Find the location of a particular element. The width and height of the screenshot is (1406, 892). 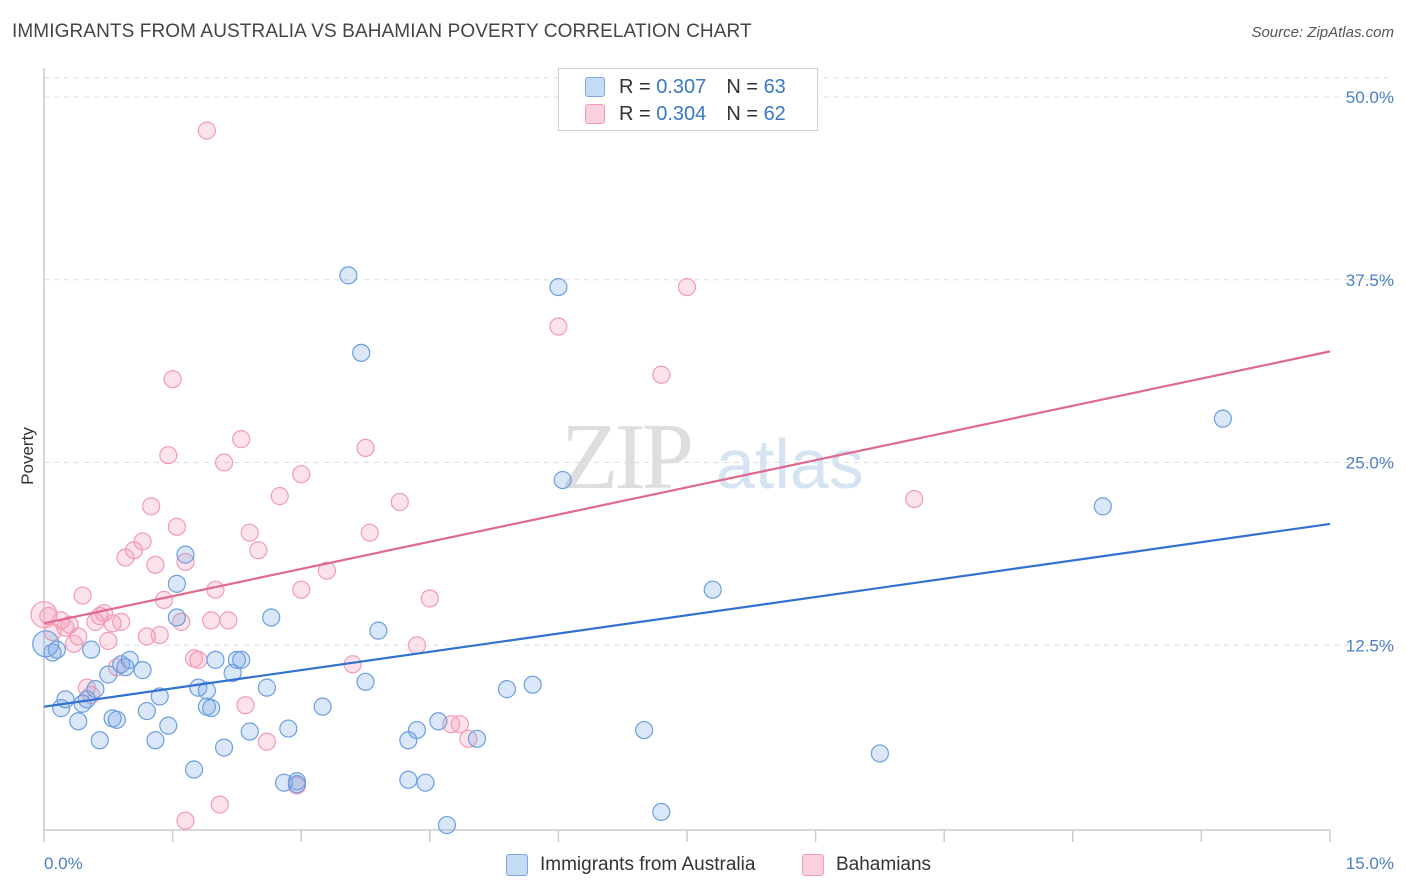

watermark-atlas: atlas is located at coordinates (790, 464).